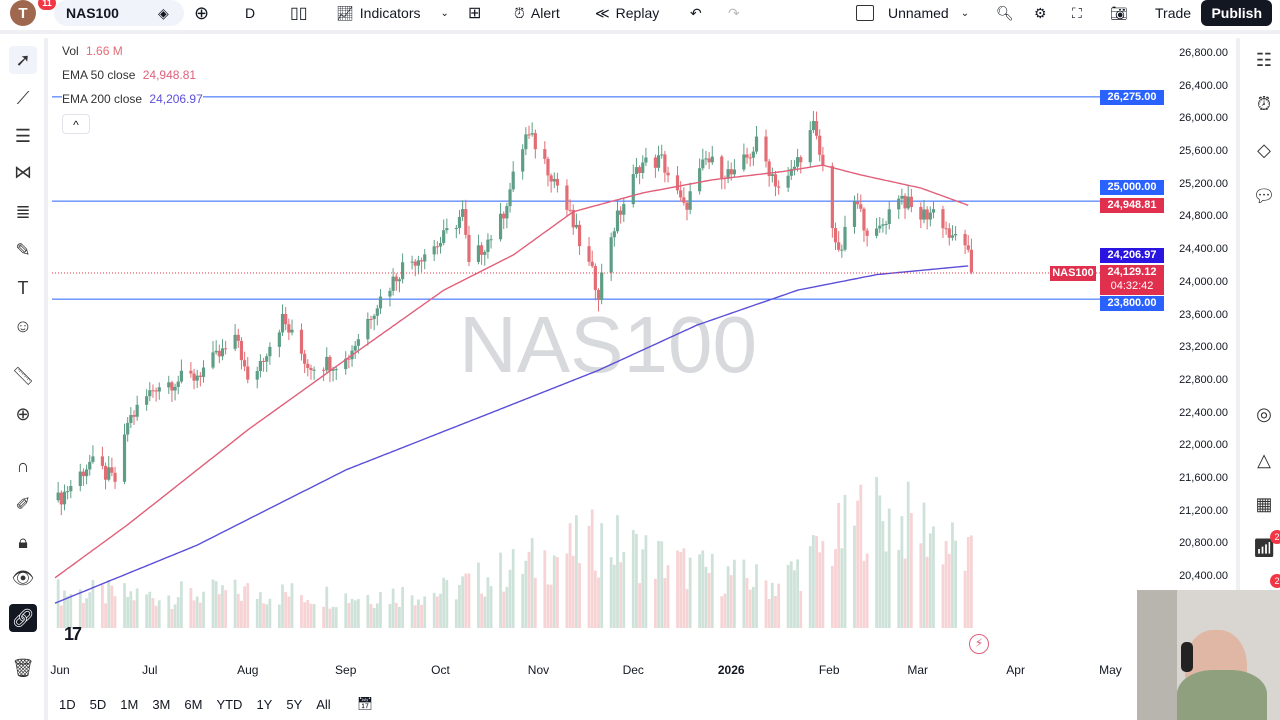  I want to click on templates-icon: ⊞, so click(475, 13).